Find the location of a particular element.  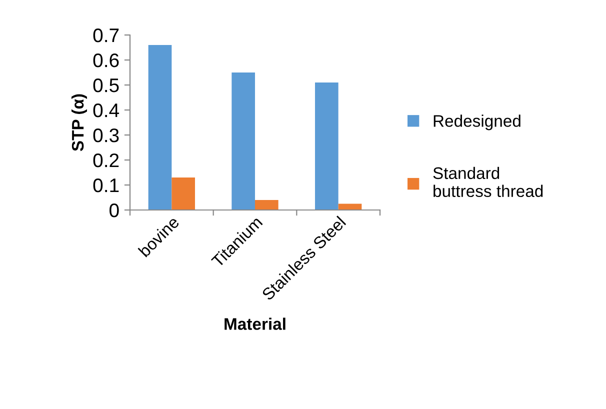

y-tick-label: 0.4 is located at coordinates (106, 110).